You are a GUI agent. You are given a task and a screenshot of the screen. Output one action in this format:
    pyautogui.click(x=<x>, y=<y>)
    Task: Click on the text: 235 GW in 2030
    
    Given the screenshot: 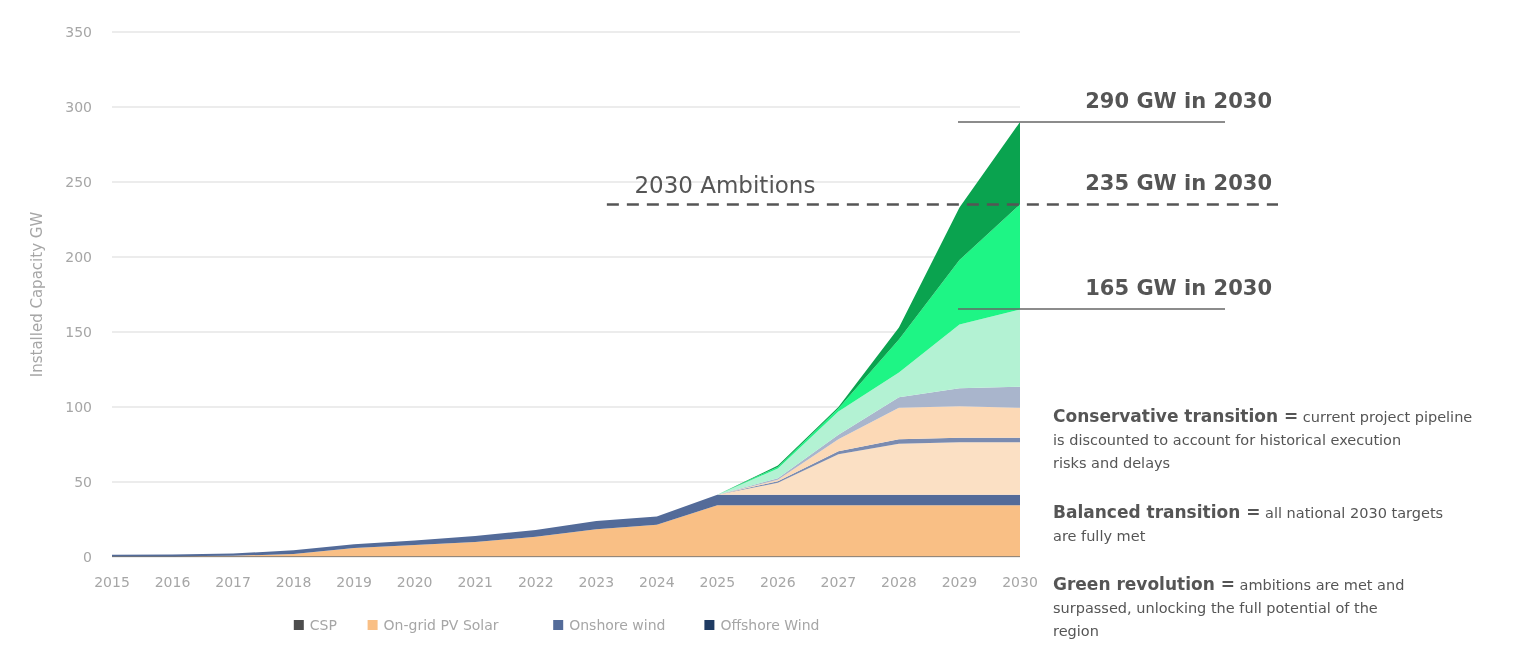 What is the action you would take?
    pyautogui.click(x=1178, y=183)
    